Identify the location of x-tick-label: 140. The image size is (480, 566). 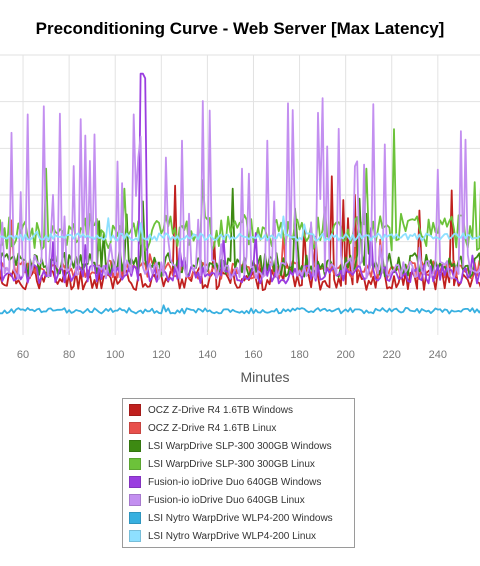
(207, 355).